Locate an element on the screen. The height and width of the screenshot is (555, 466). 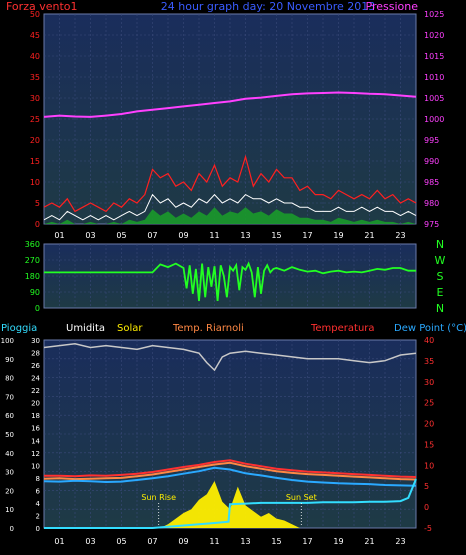
y-tick-label-humidity: 80 is located at coordinates (9, 379).